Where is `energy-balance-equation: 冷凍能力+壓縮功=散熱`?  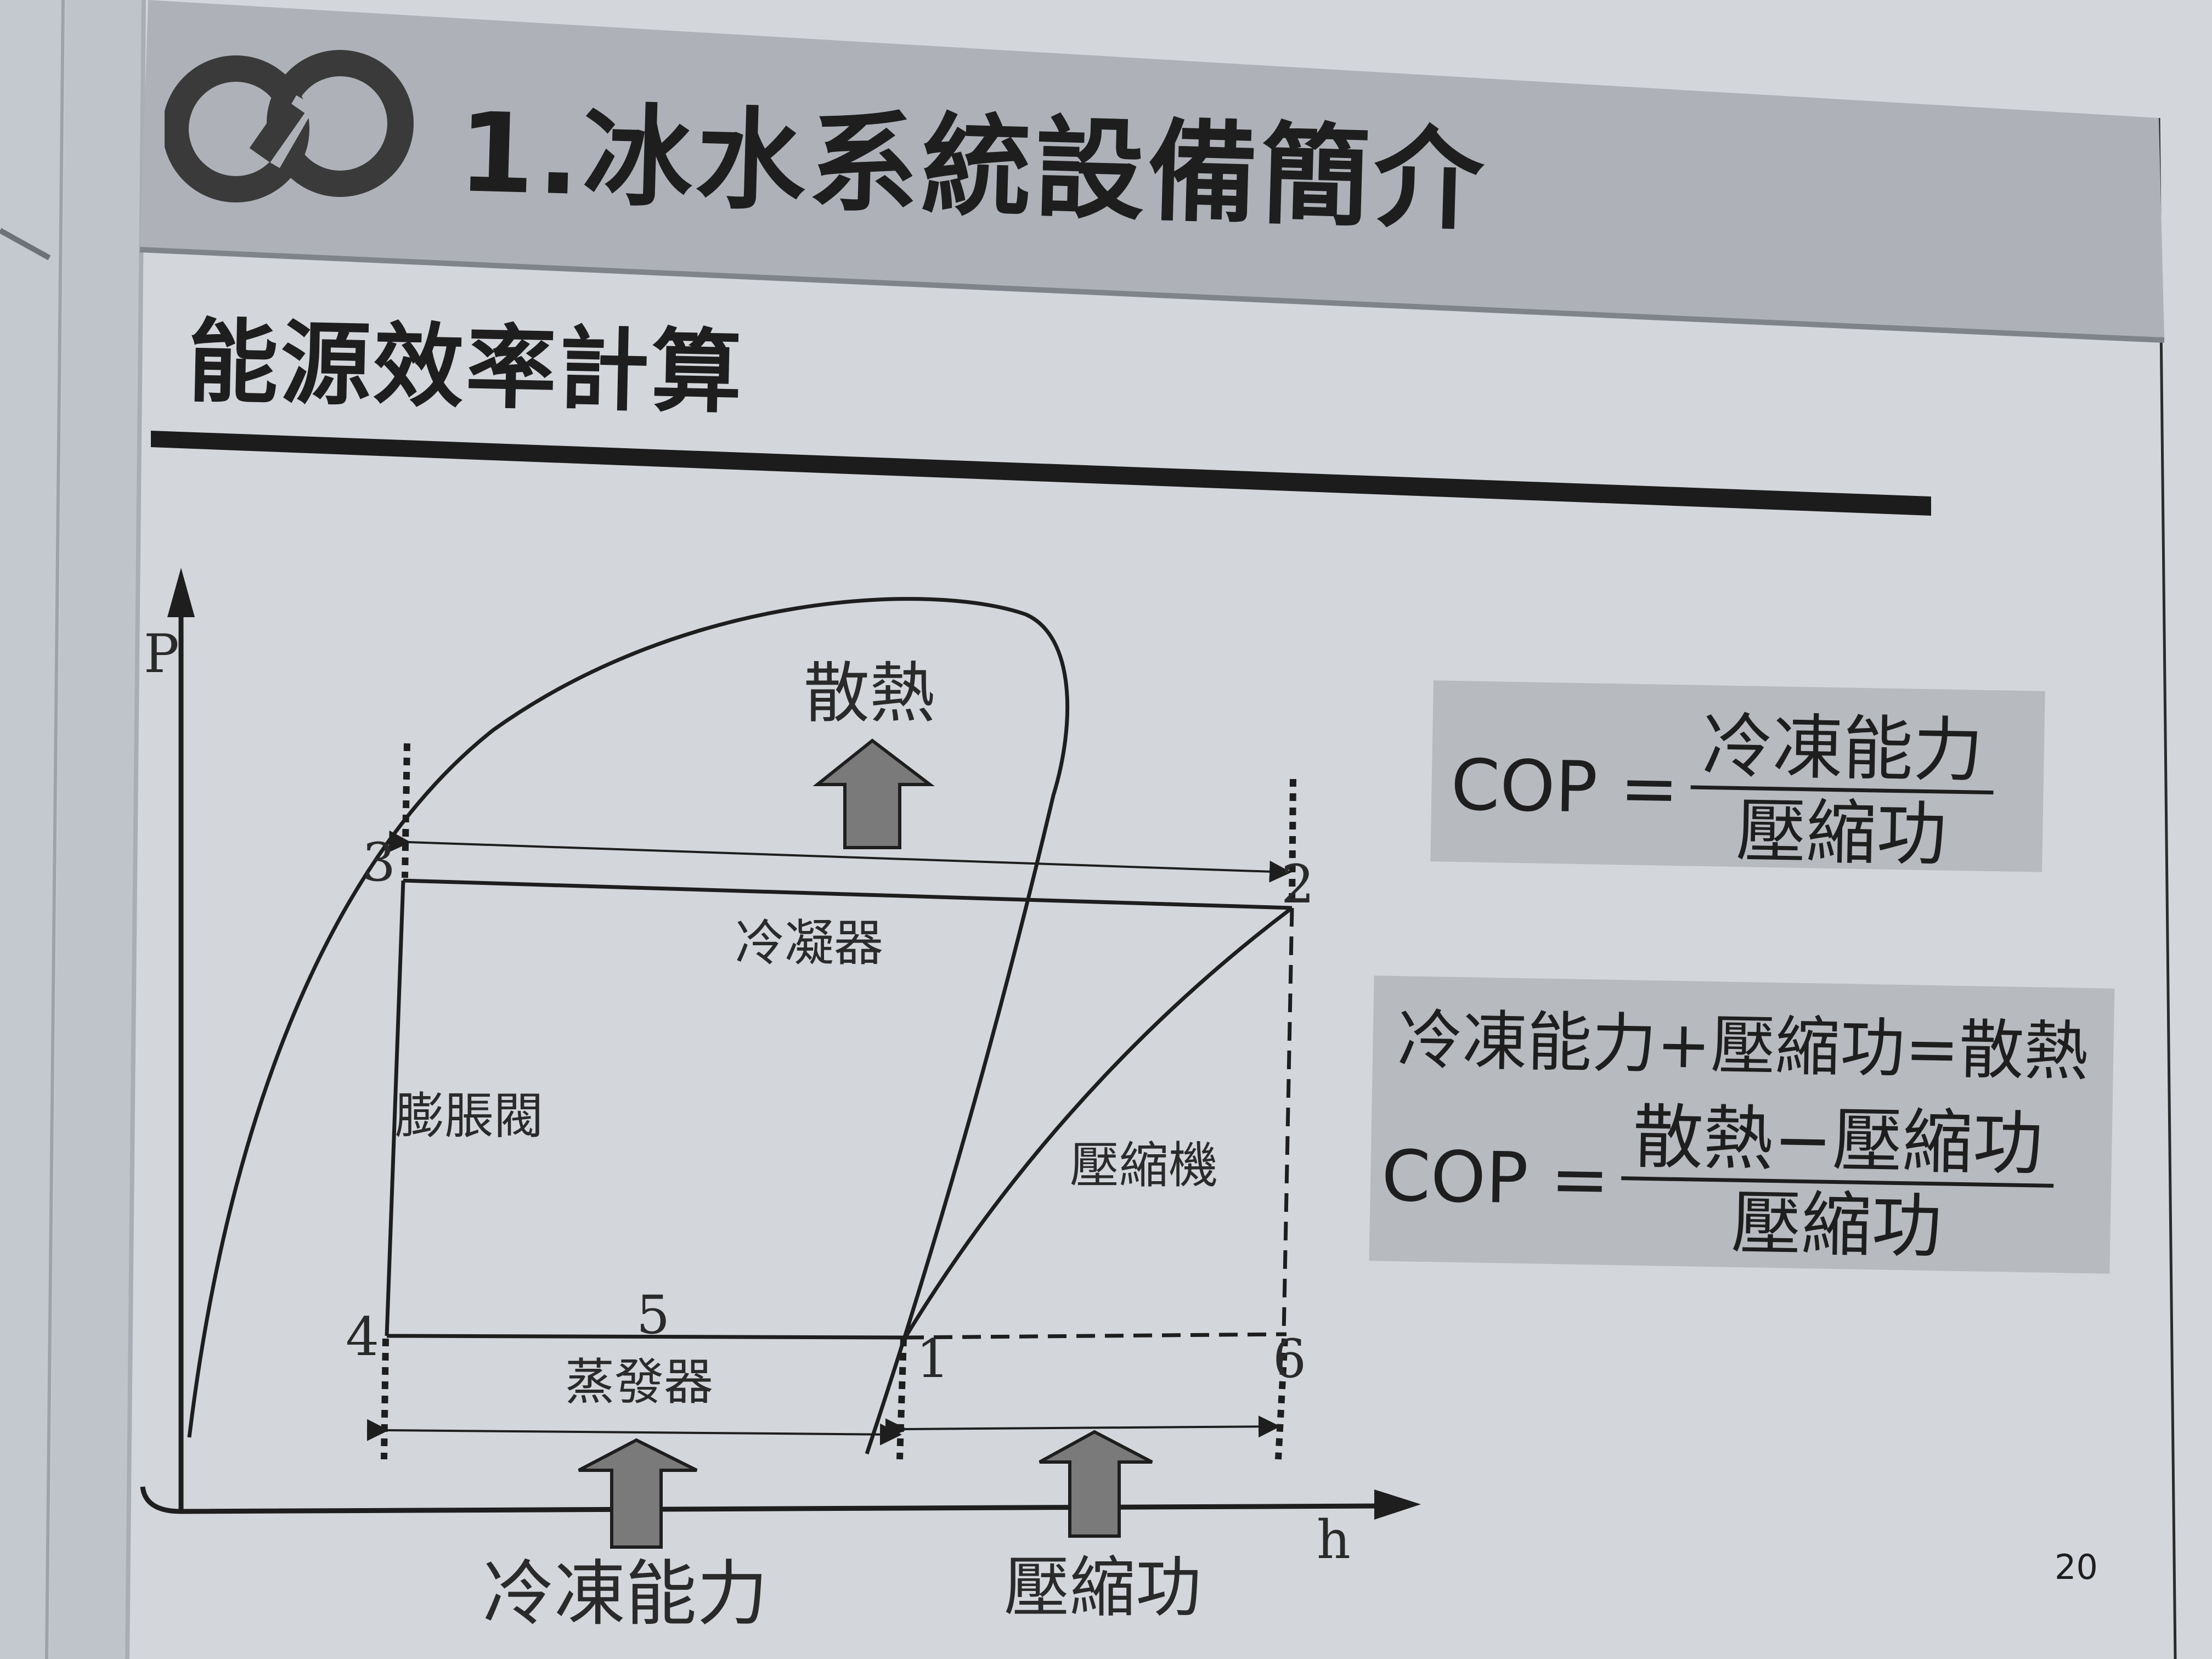
energy-balance-equation: 冷凍能力+壓縮功=散熱 is located at coordinates (1744, 1046).